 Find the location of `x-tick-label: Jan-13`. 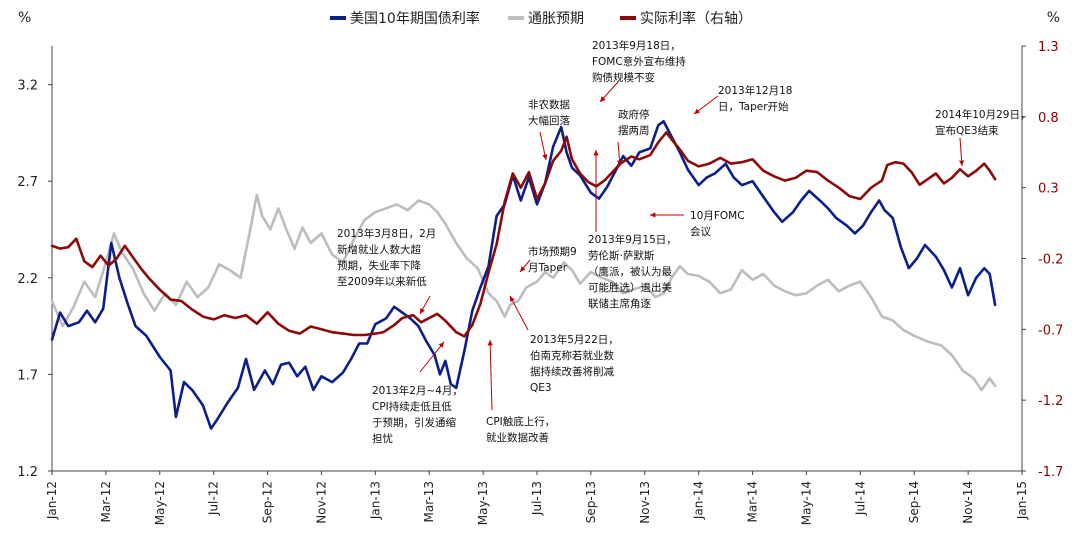

x-tick-label: Jan-13 is located at coordinates (375, 500).